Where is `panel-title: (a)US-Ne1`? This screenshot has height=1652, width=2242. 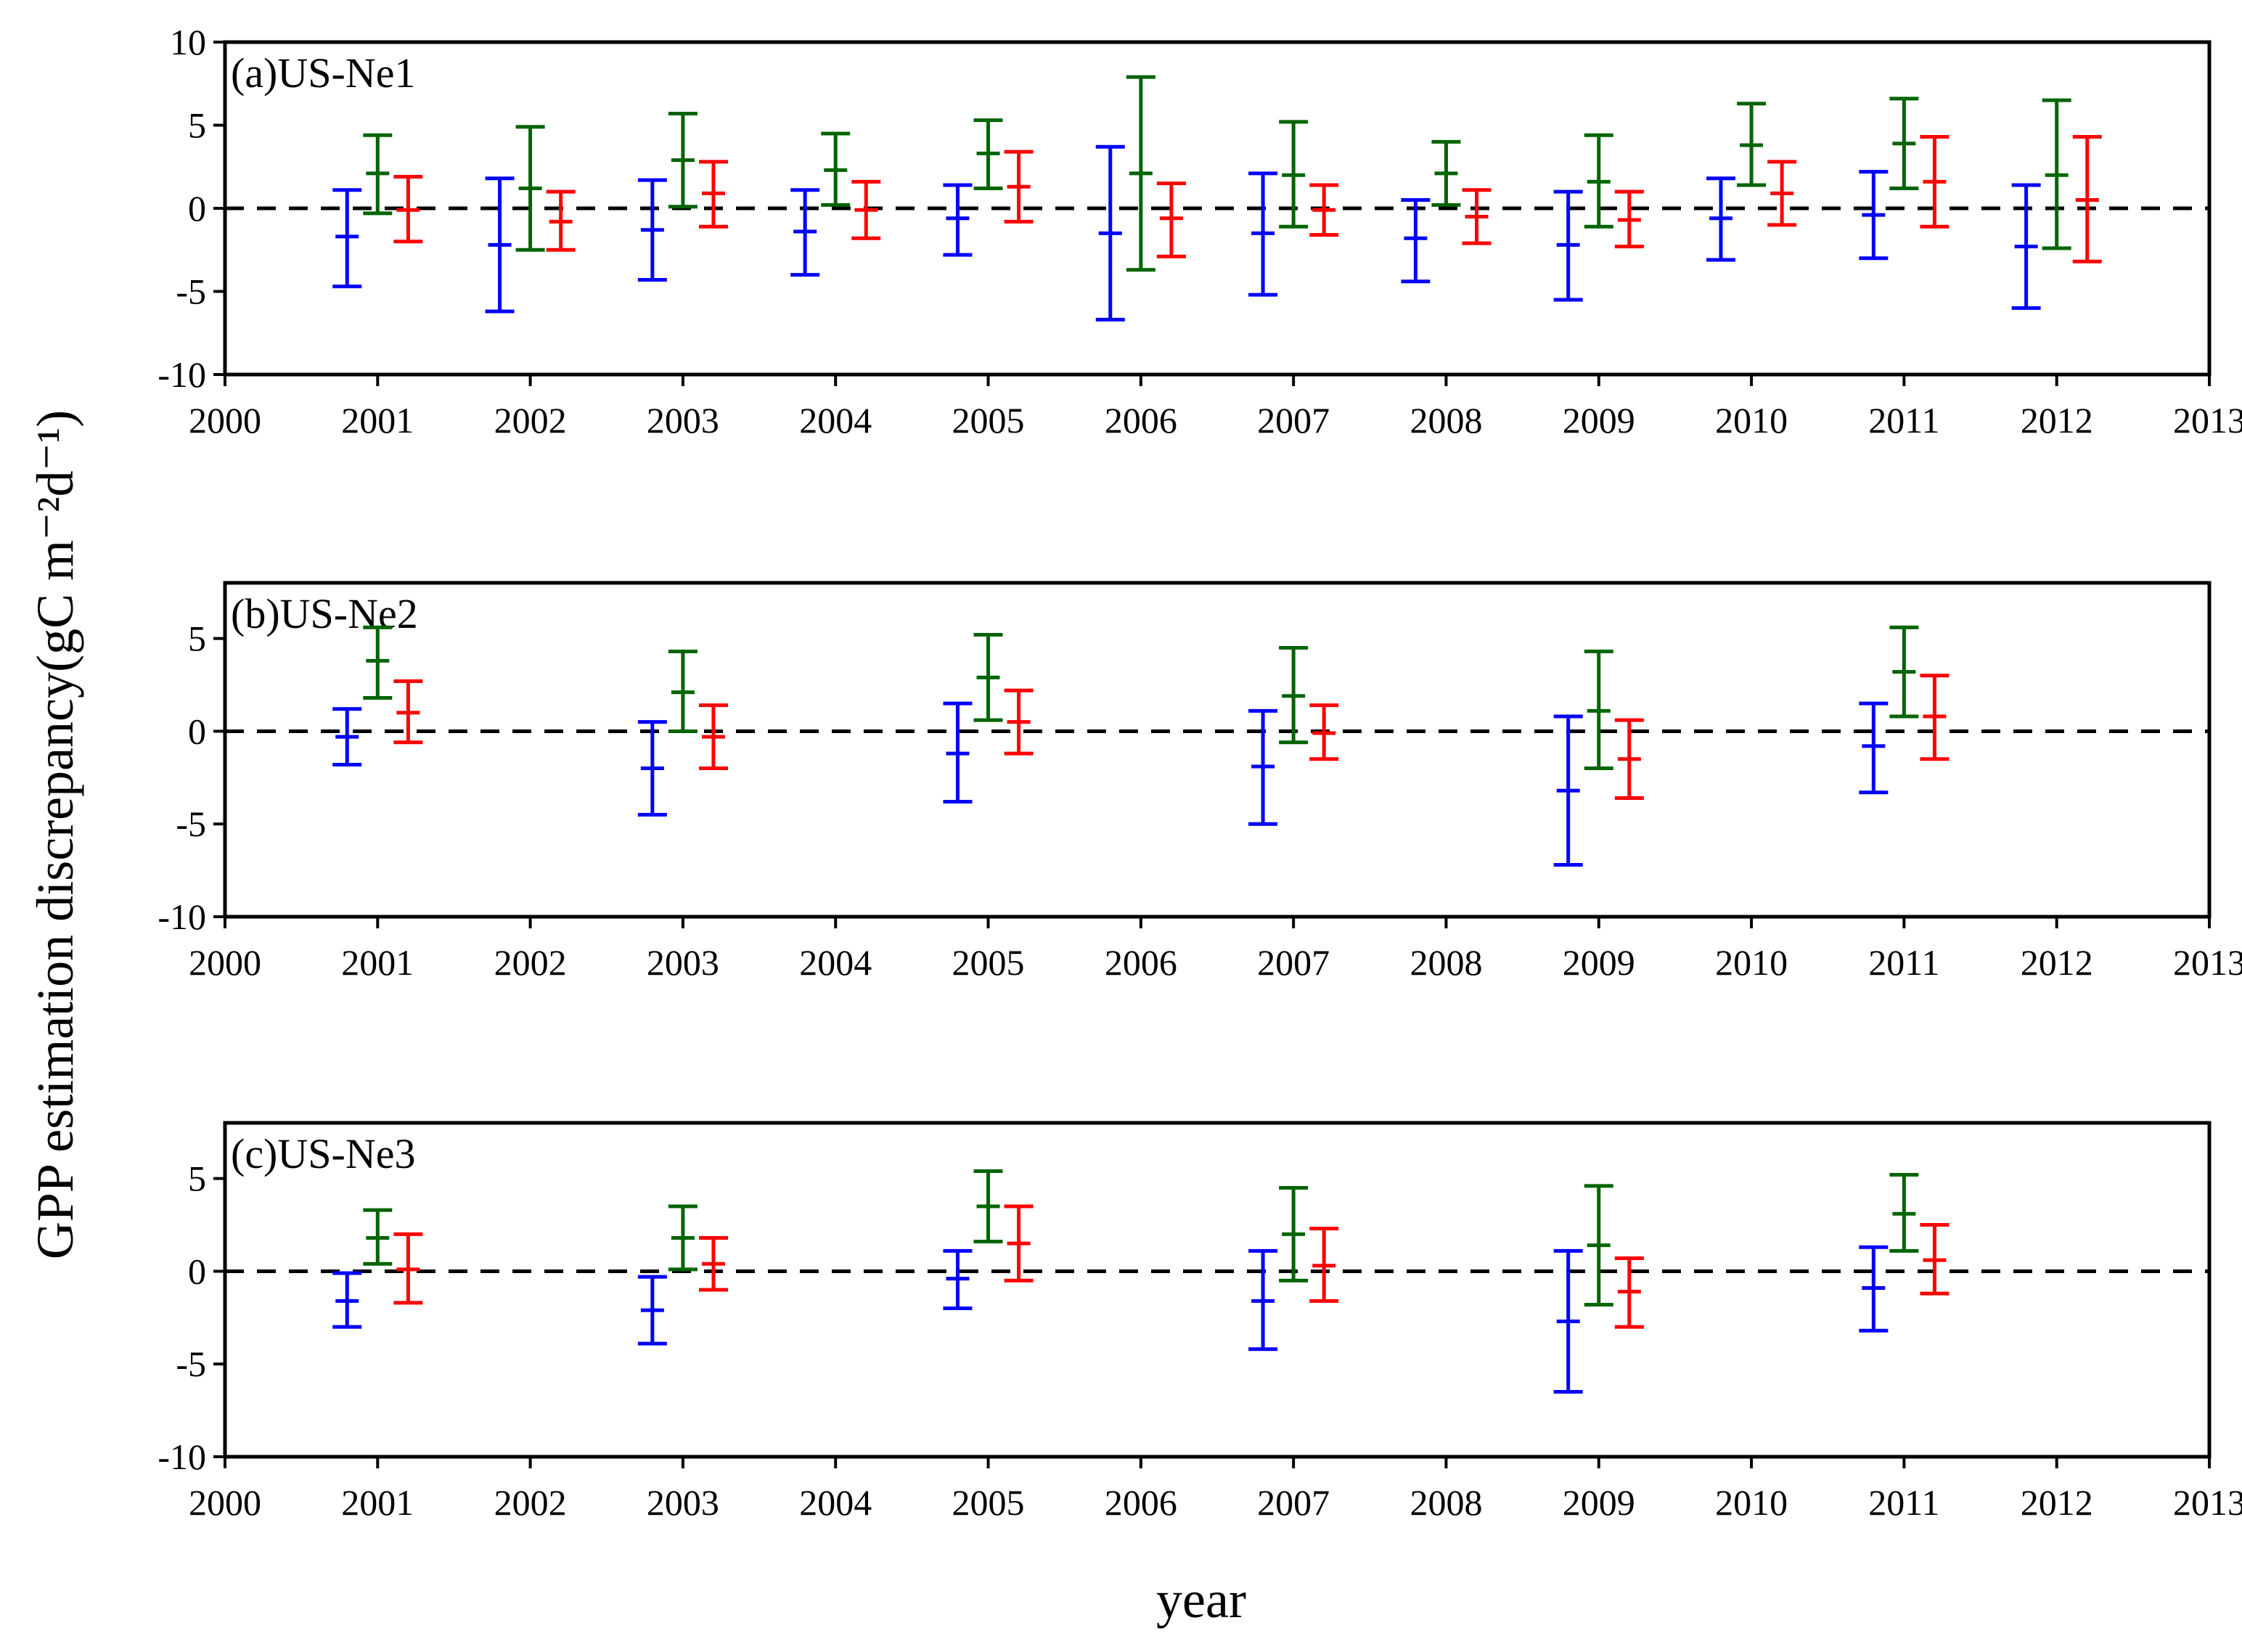 panel-title: (a)US-Ne1 is located at coordinates (323, 73).